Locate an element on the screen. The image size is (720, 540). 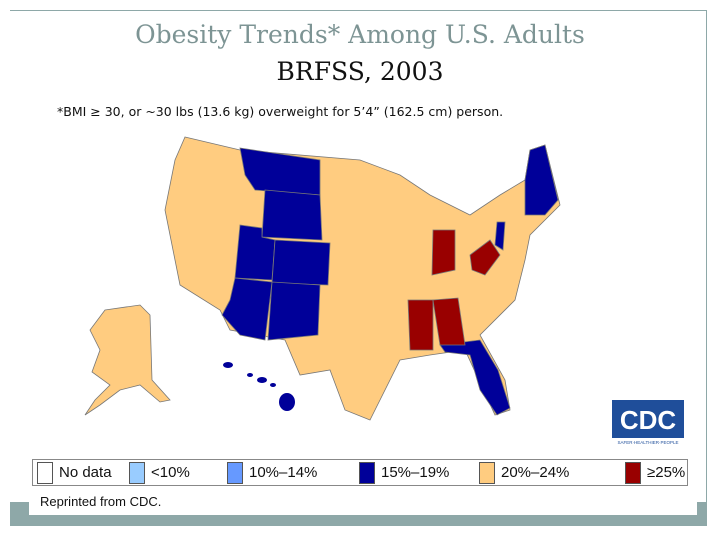
cdc-logo: CDC SAFER·HEALTHIER·PEOPLE is located at coordinates (648, 423).